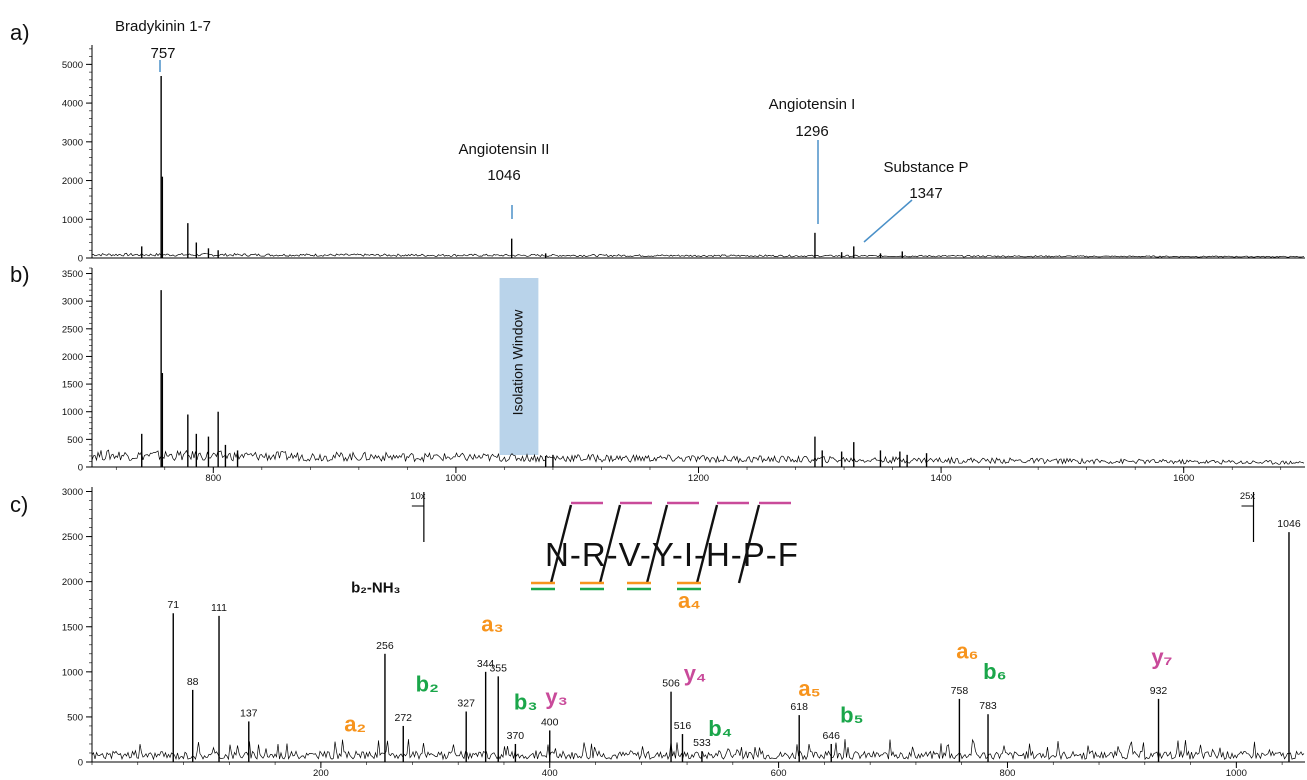 The height and width of the screenshot is (780, 1307). What do you see at coordinates (20, 32) in the screenshot?
I see `panel-a-label: a)` at bounding box center [20, 32].